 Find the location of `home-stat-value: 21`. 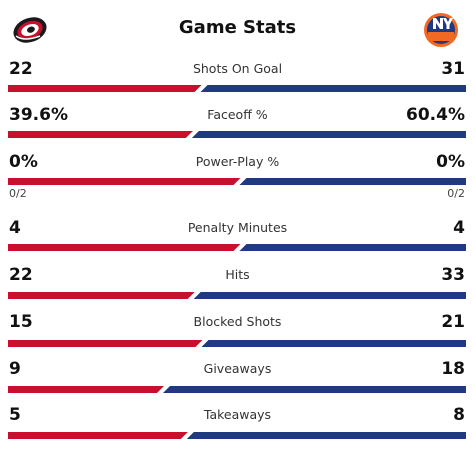

home-stat-value: 21 is located at coordinates (453, 322).